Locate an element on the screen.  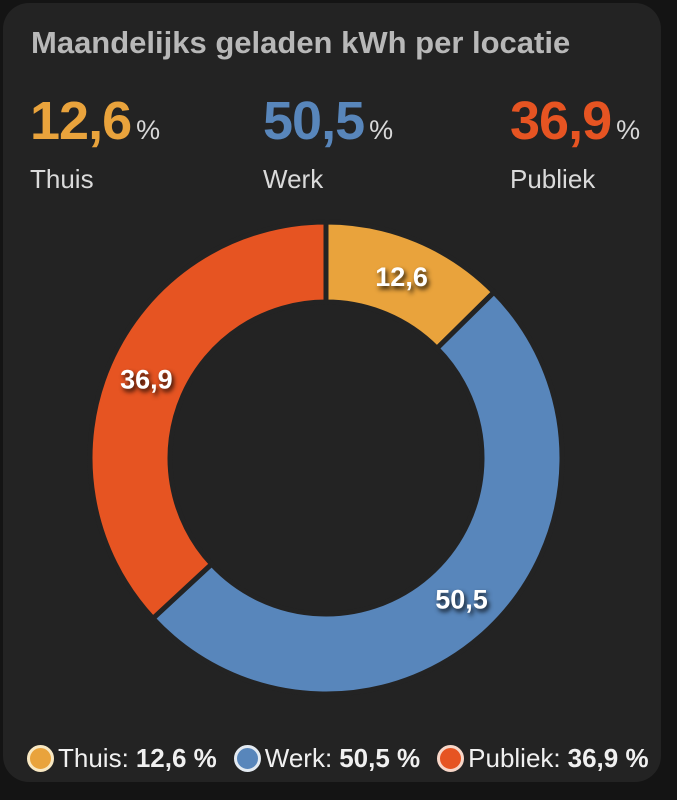
legend-item-publiek: Publiek: 36,9 % is located at coordinates (543, 758).